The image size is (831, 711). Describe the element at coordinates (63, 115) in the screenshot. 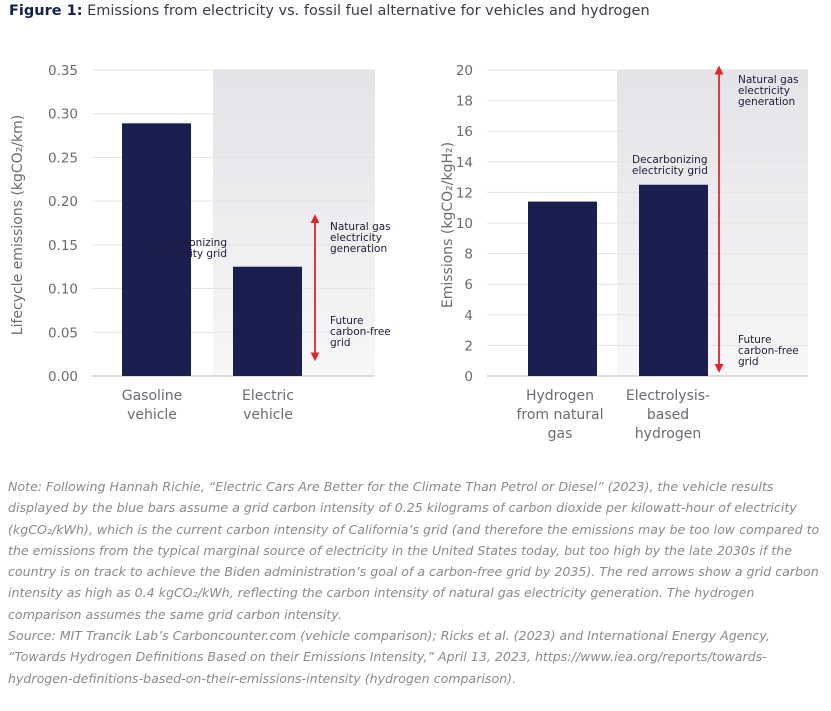

I see `y-tick-label: 0.30` at that location.